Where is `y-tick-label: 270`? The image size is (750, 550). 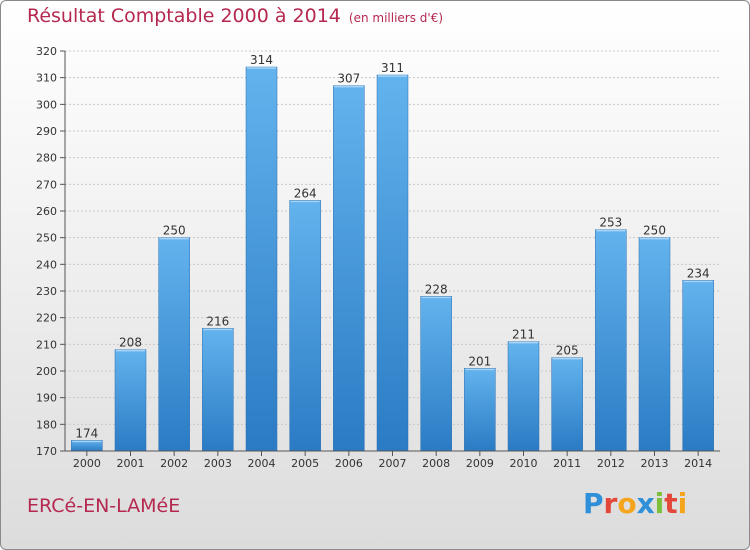
y-tick-label: 270 is located at coordinates (46, 184).